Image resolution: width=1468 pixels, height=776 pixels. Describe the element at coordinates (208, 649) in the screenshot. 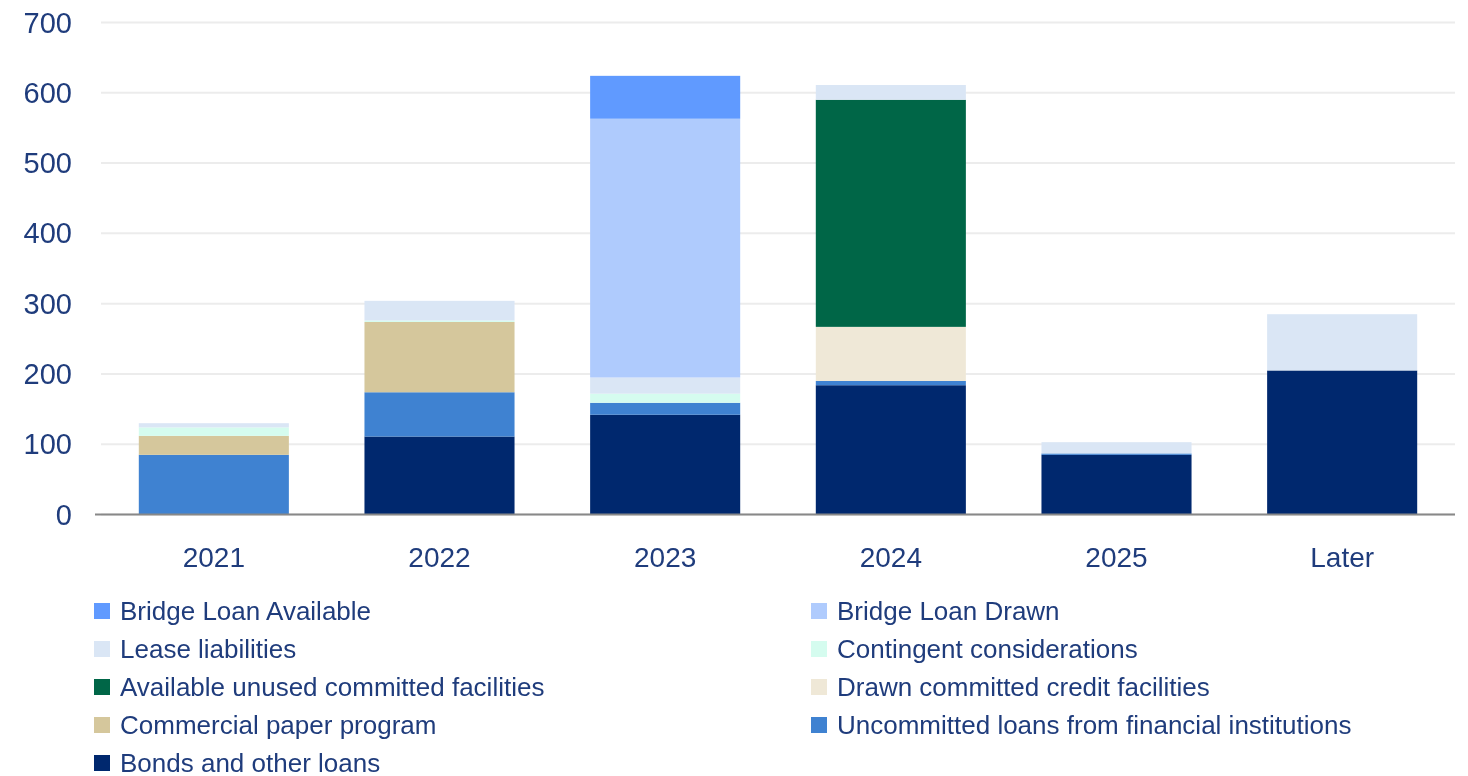

I see `legend-label: Lease liabilities` at that location.